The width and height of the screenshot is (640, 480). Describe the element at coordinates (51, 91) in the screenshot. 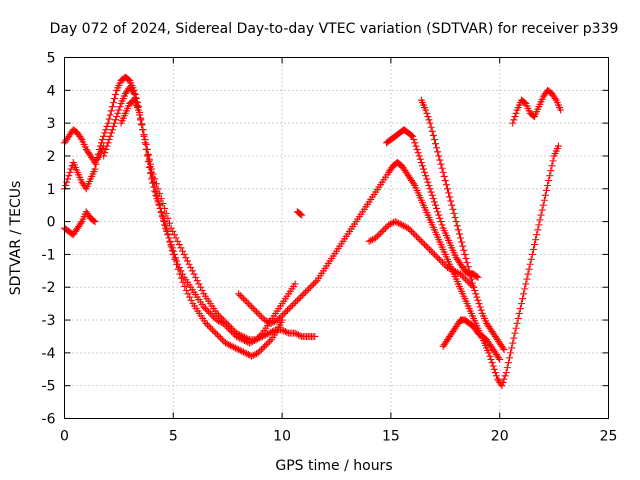

I see `y-tick-label: 4` at that location.